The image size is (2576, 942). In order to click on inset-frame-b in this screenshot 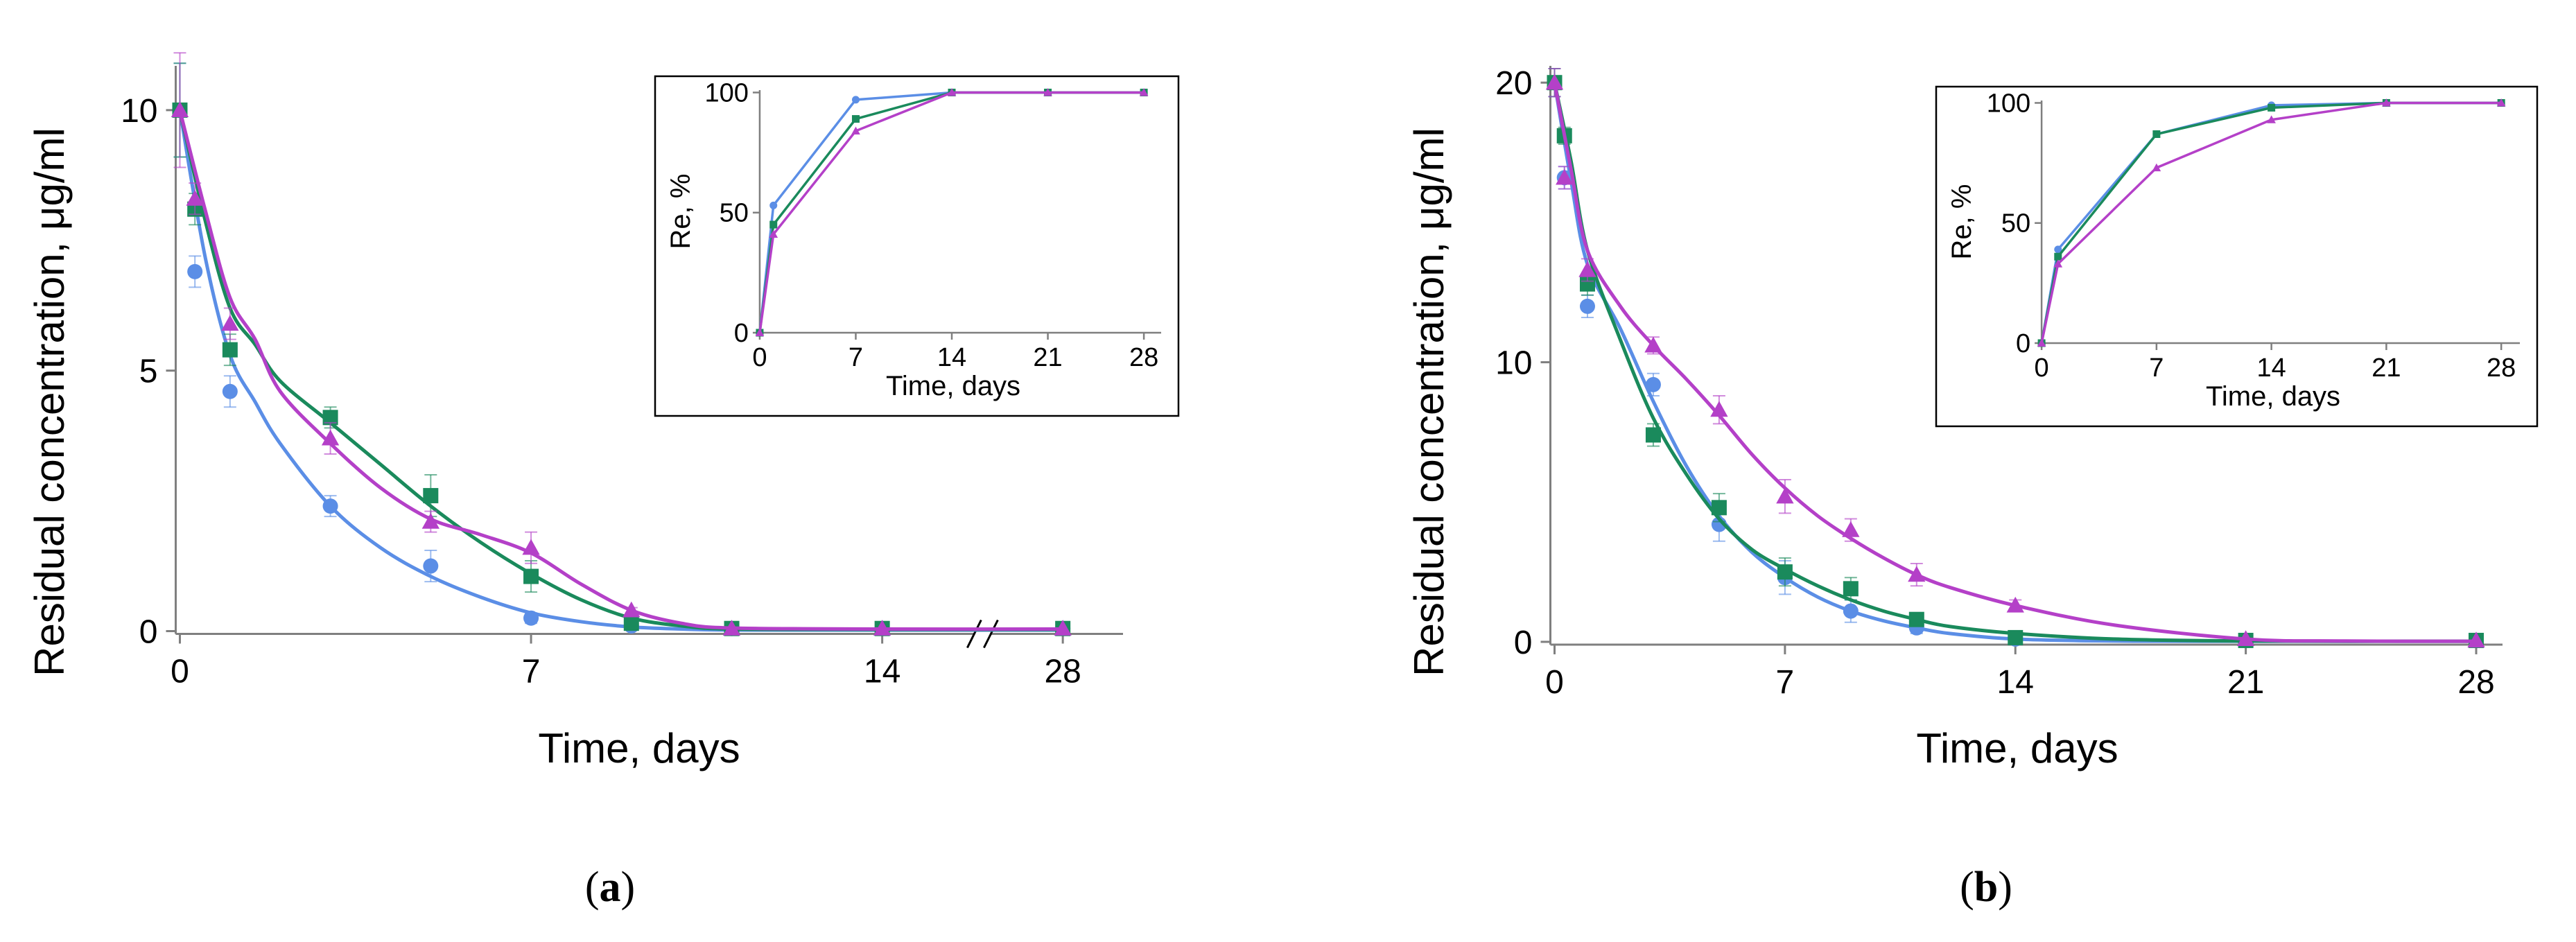, I will do `click(2237, 256)`.